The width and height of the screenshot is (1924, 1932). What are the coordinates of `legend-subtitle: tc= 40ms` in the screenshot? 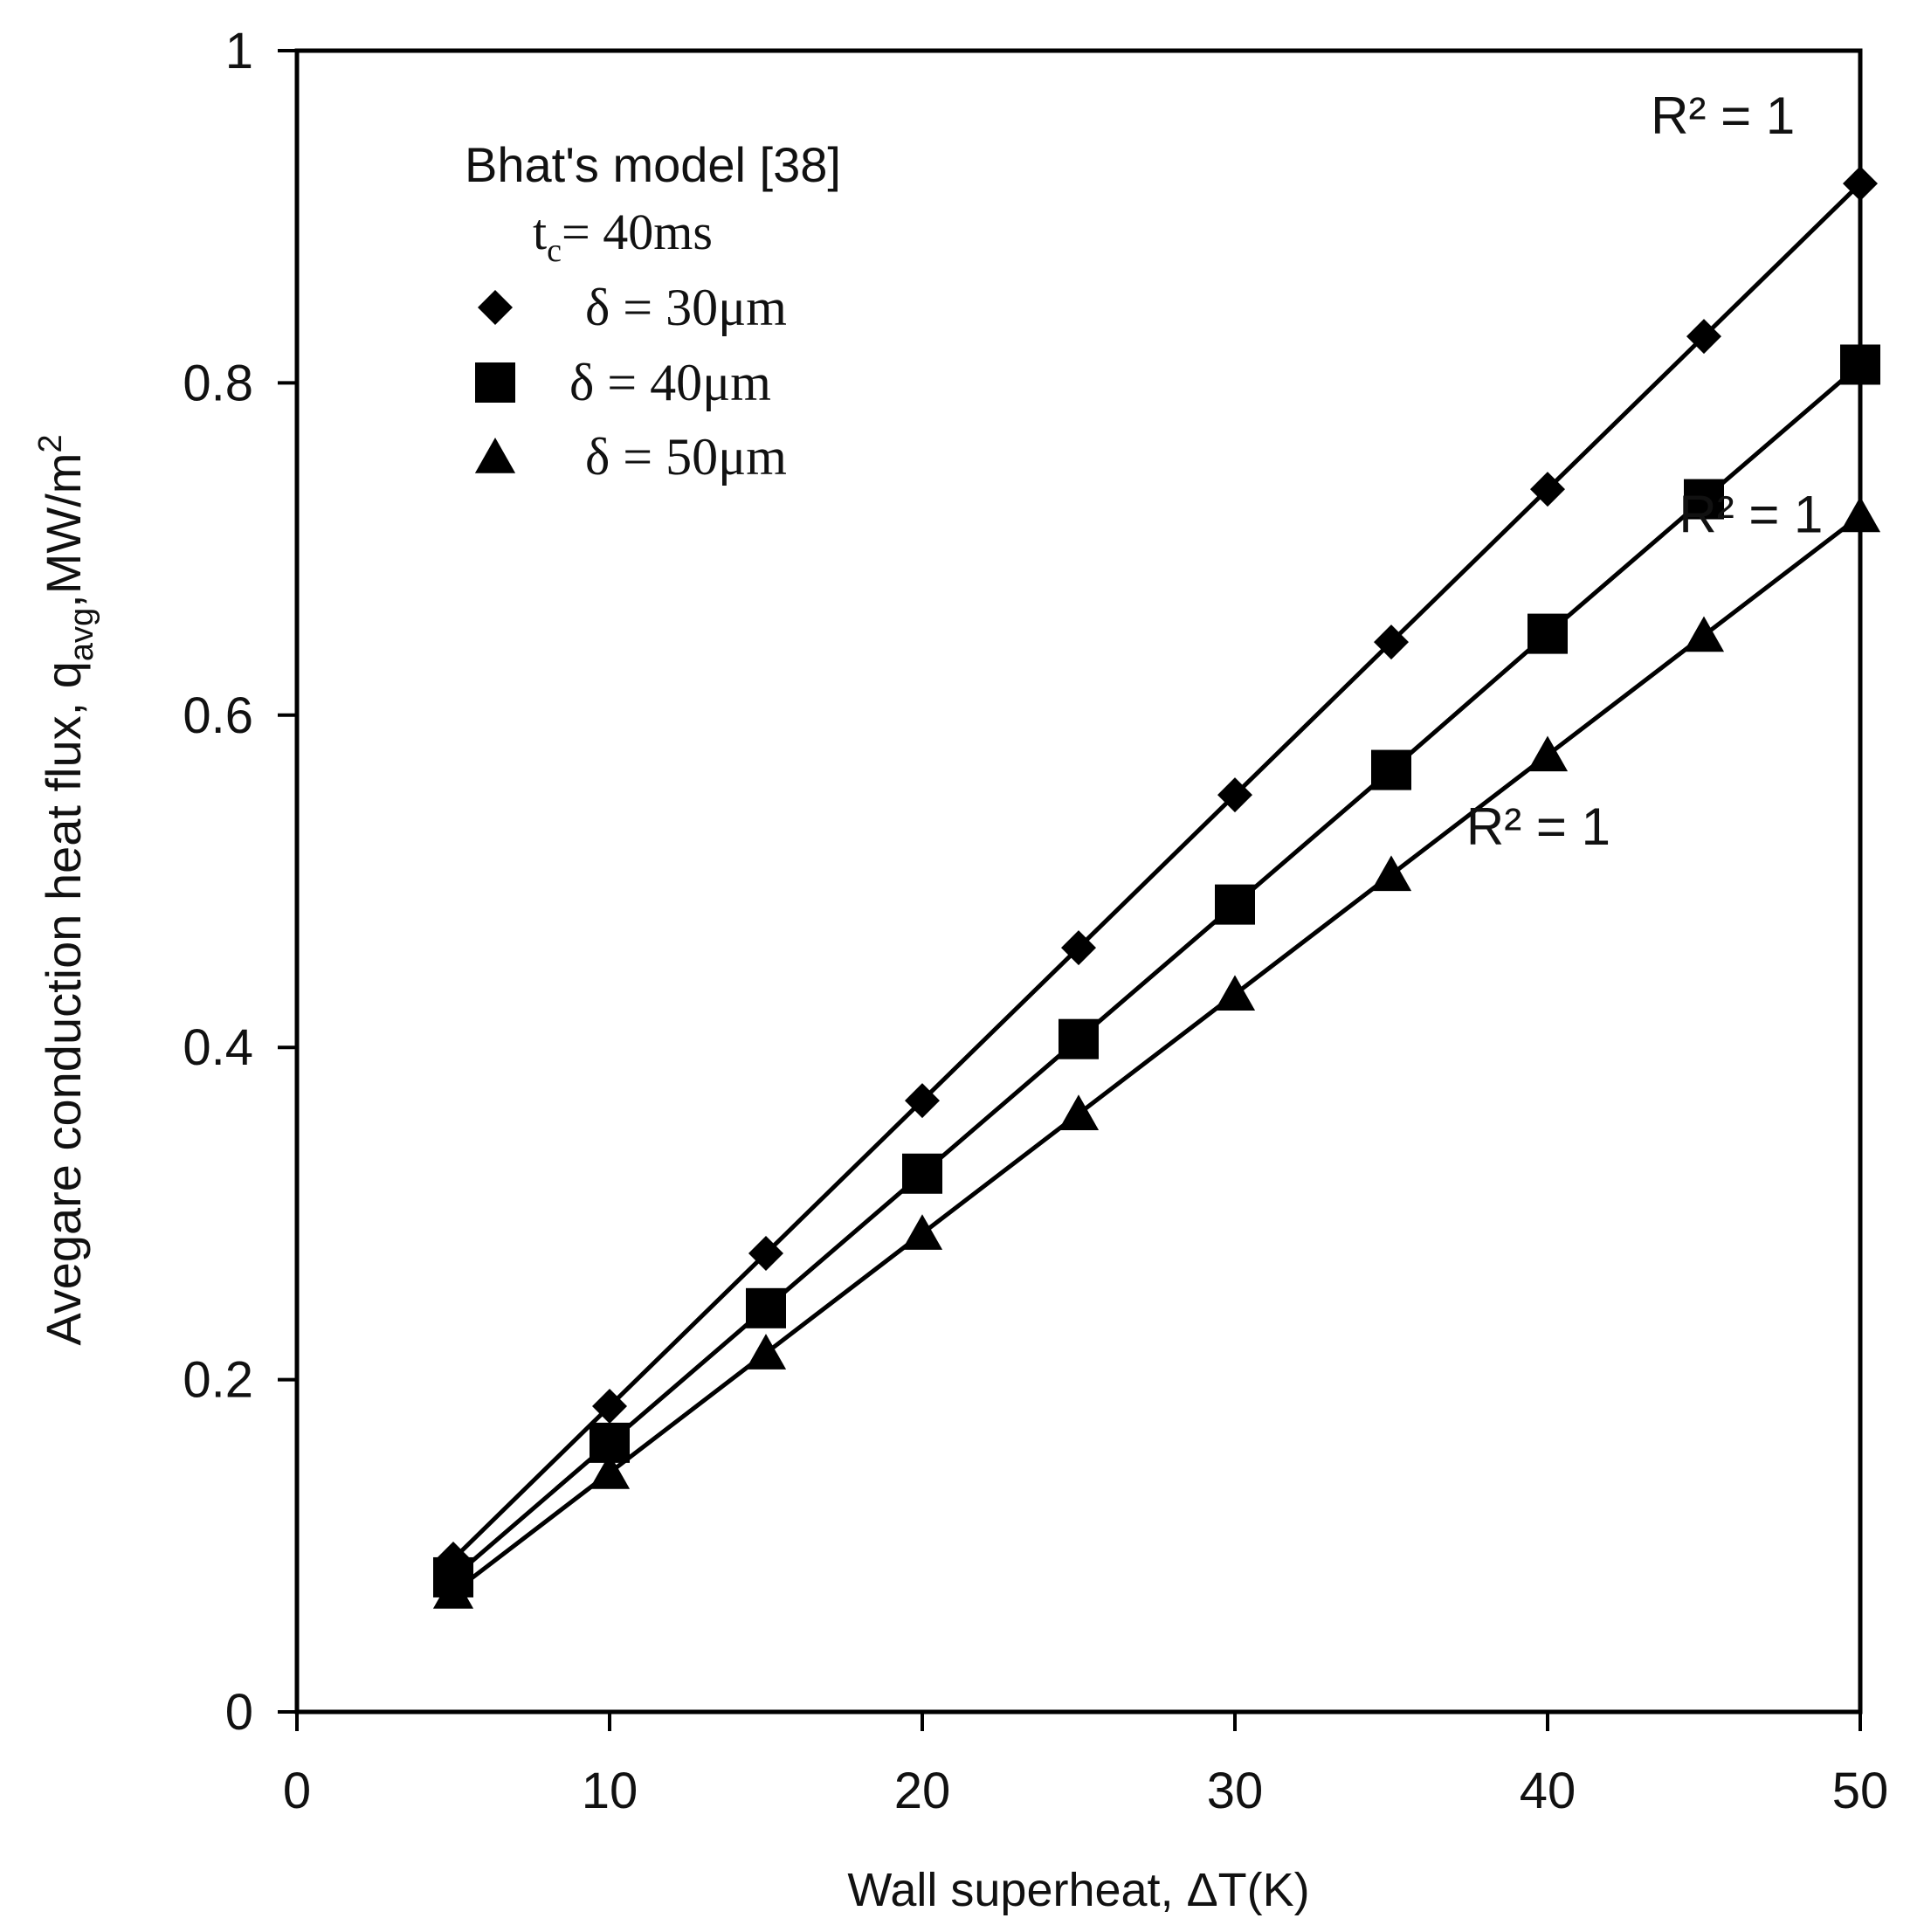 It's located at (623, 236).